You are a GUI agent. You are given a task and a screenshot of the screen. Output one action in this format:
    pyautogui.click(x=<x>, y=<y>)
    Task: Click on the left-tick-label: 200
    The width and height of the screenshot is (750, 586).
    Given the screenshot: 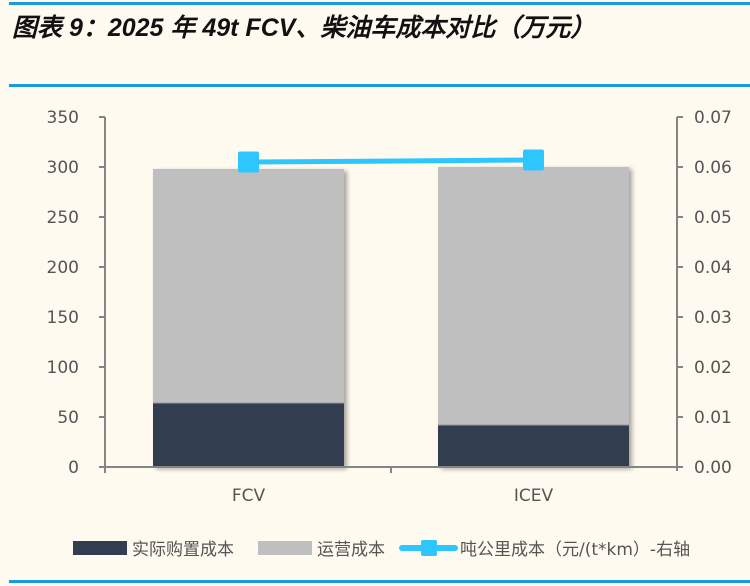 What is the action you would take?
    pyautogui.click(x=63, y=268)
    